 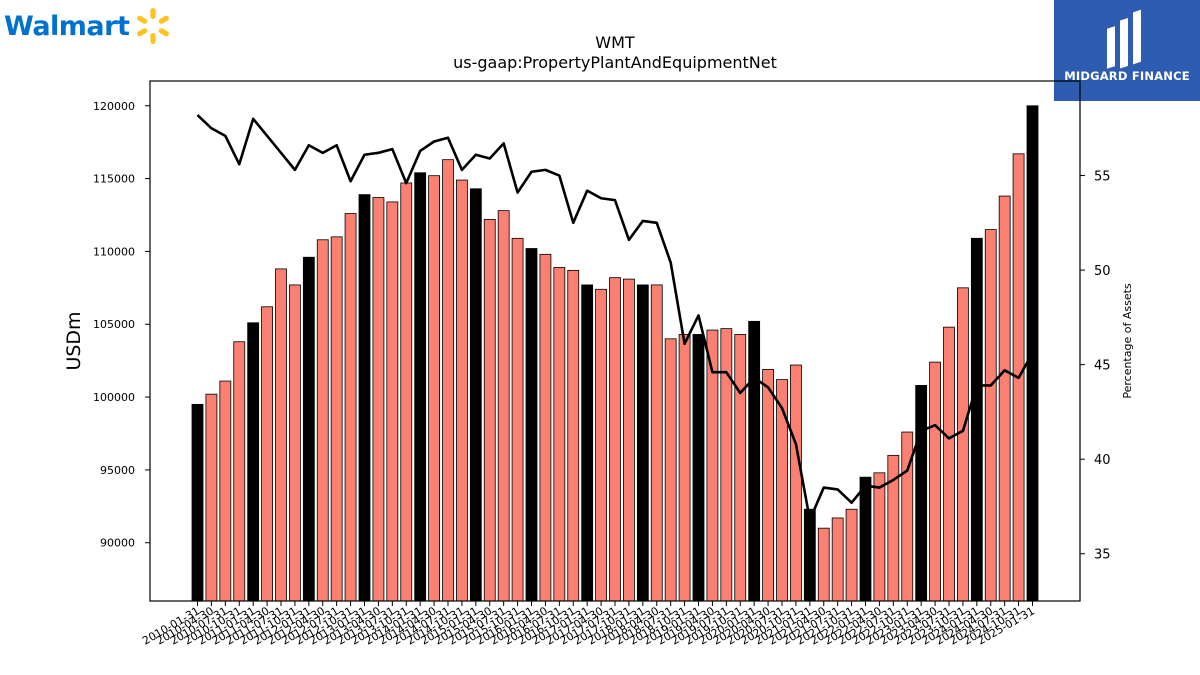 What do you see at coordinates (1127, 341) in the screenshot?
I see `y2-axis-label: Percentage of Assets` at bounding box center [1127, 341].